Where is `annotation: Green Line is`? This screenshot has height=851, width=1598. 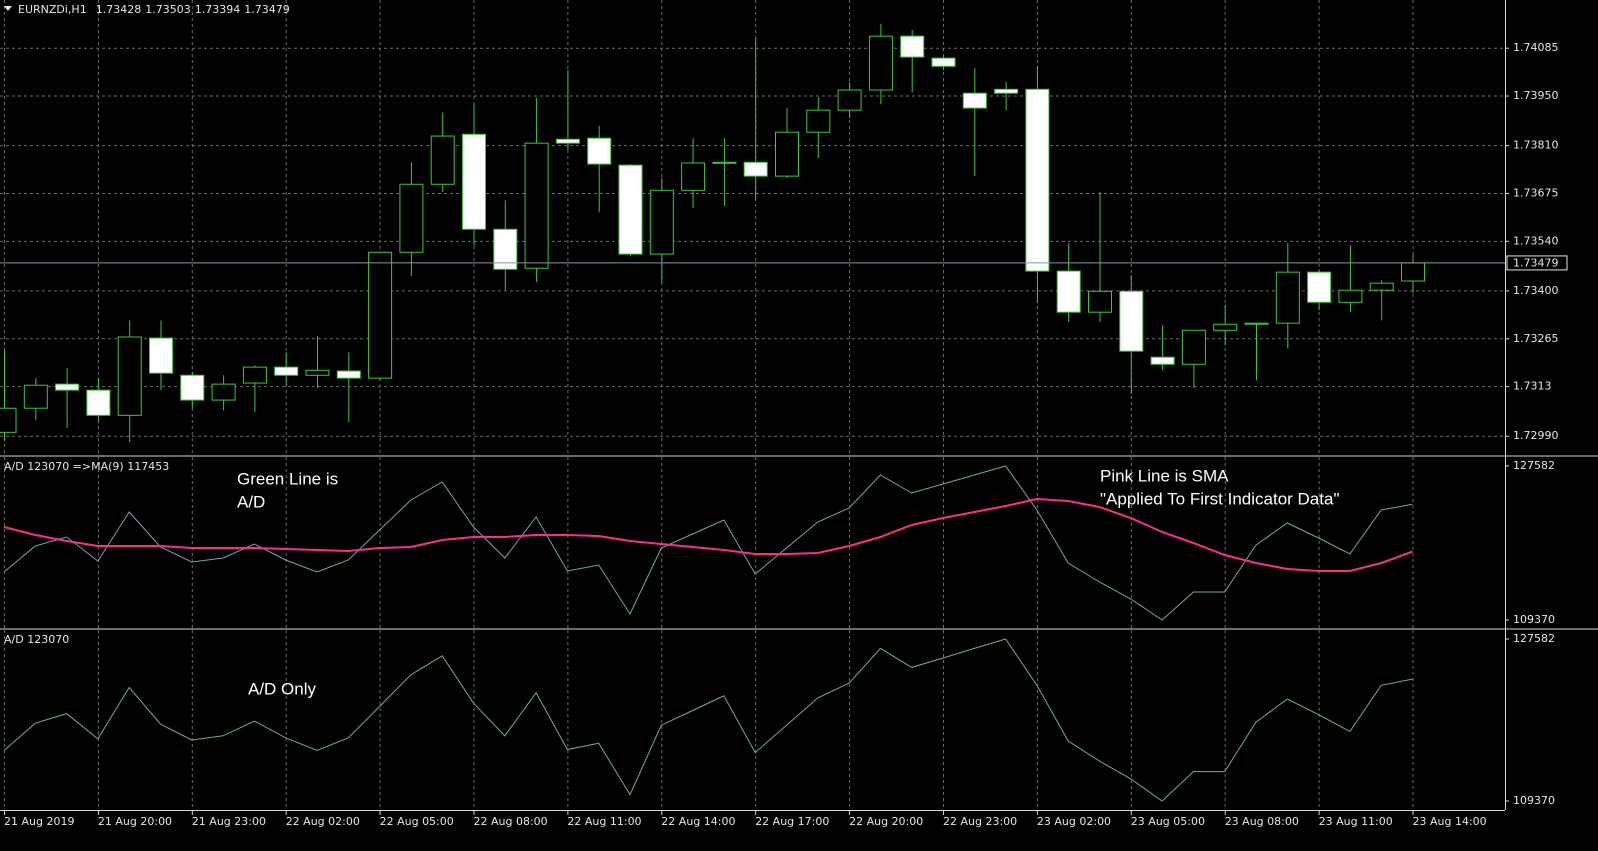 annotation: Green Line is is located at coordinates (287, 478).